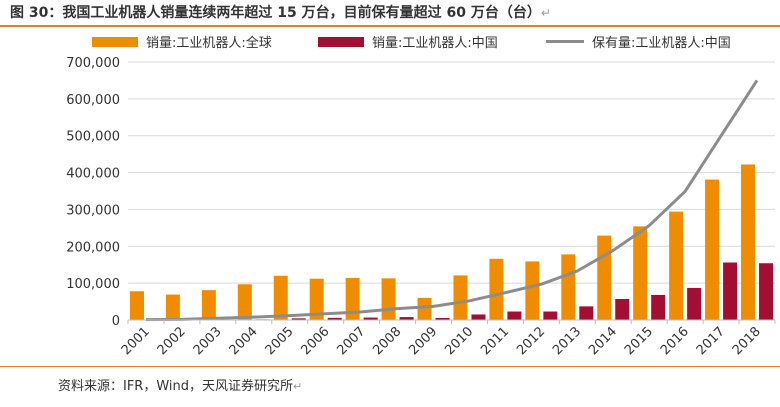 This screenshot has height=407, width=780. I want to click on legend-label-china-sales: 销量:工业机器人:中国, so click(435, 43).